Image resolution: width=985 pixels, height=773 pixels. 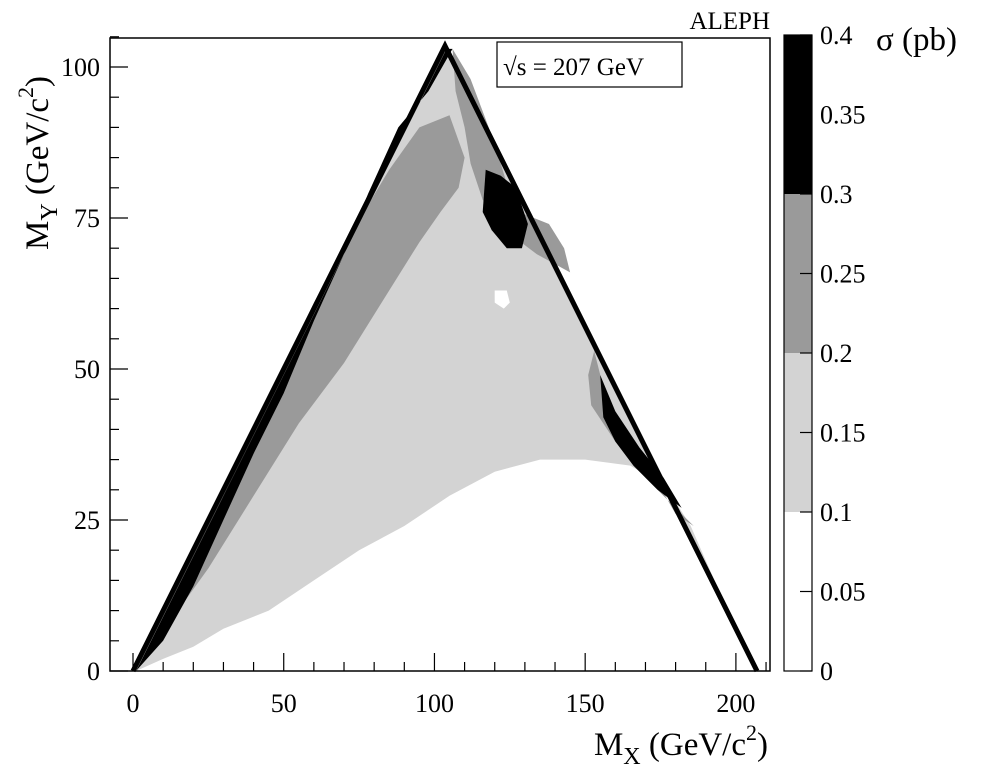 What do you see at coordinates (762, 745) in the screenshot?
I see `x-axis-title-close: )` at bounding box center [762, 745].